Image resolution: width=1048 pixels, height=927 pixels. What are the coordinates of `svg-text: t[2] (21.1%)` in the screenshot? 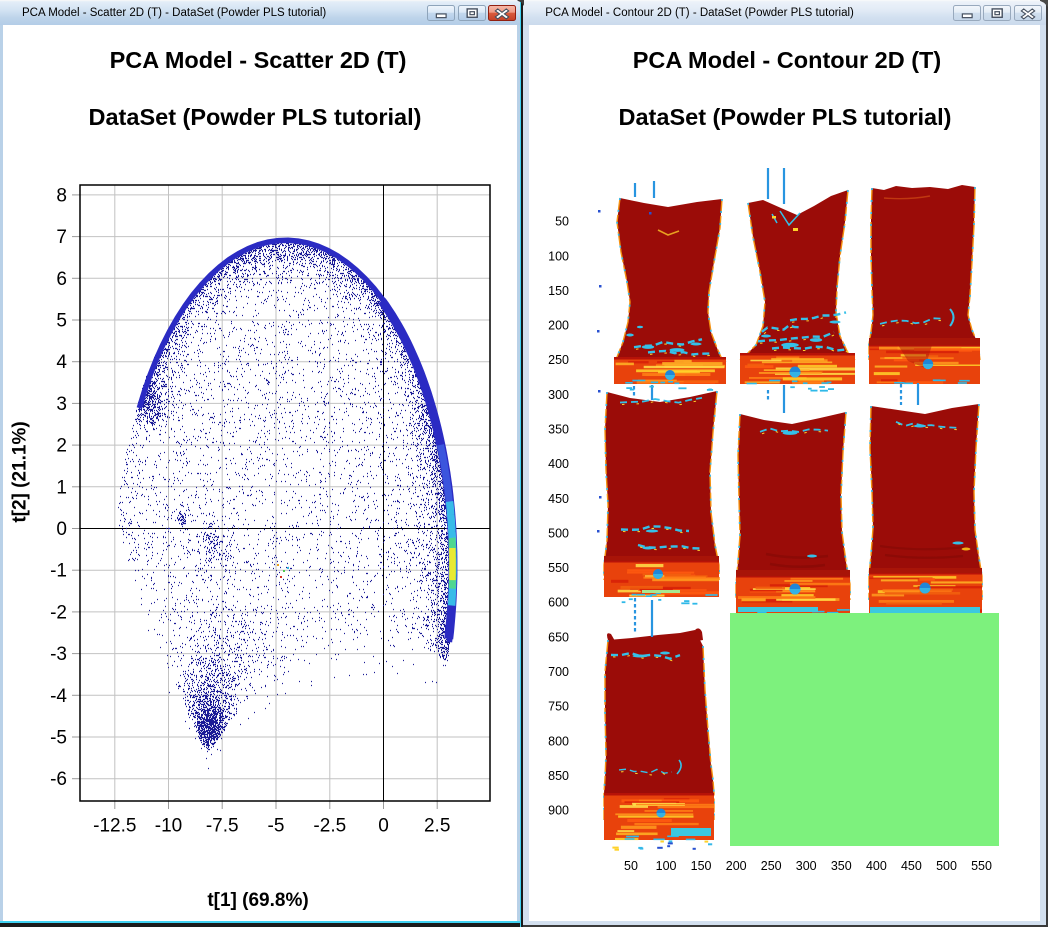 It's located at (20, 471).